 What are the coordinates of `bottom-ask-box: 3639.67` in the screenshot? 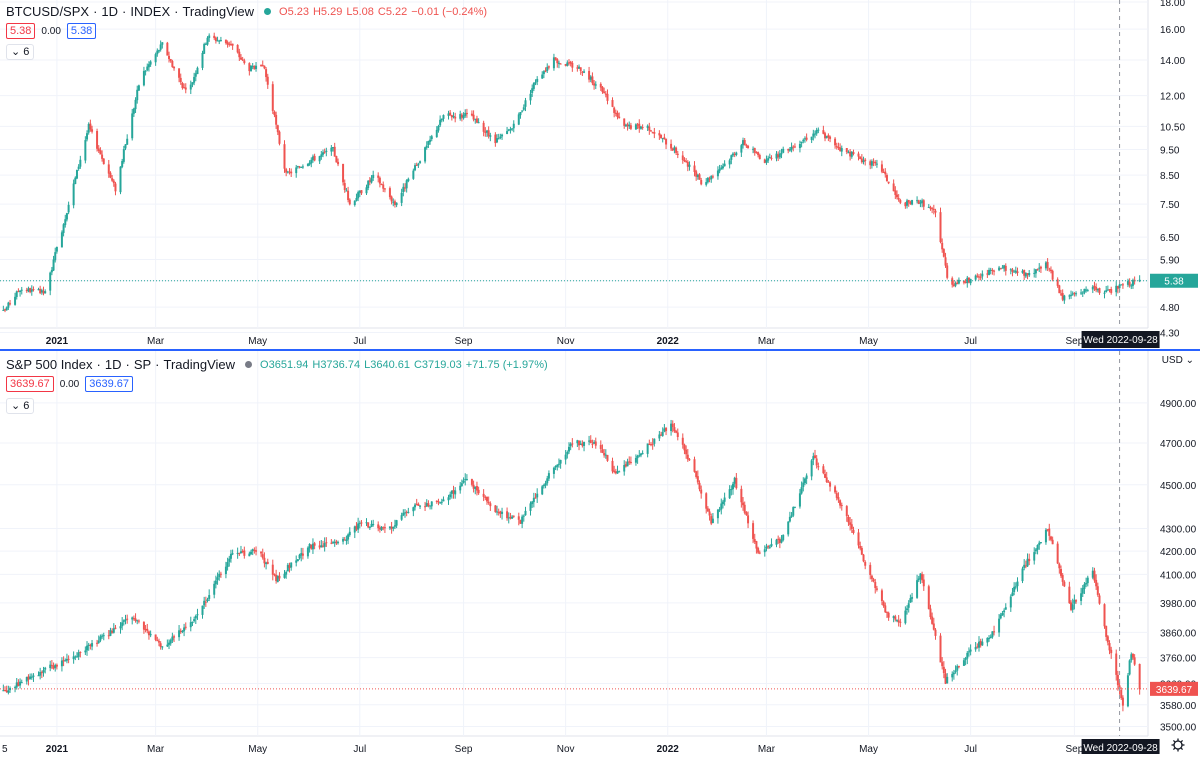 It's located at (109, 384).